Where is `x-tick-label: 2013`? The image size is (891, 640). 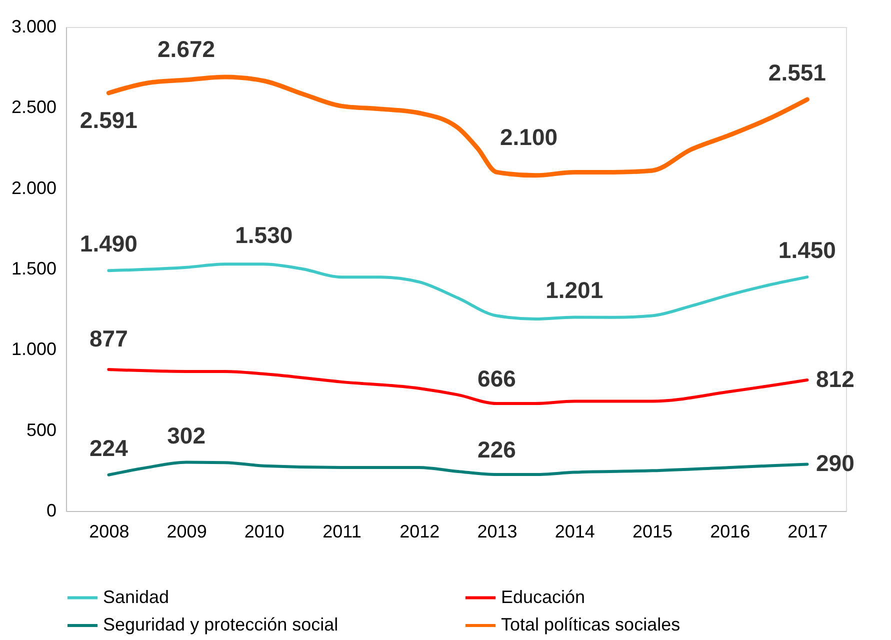
x-tick-label: 2013 is located at coordinates (497, 532).